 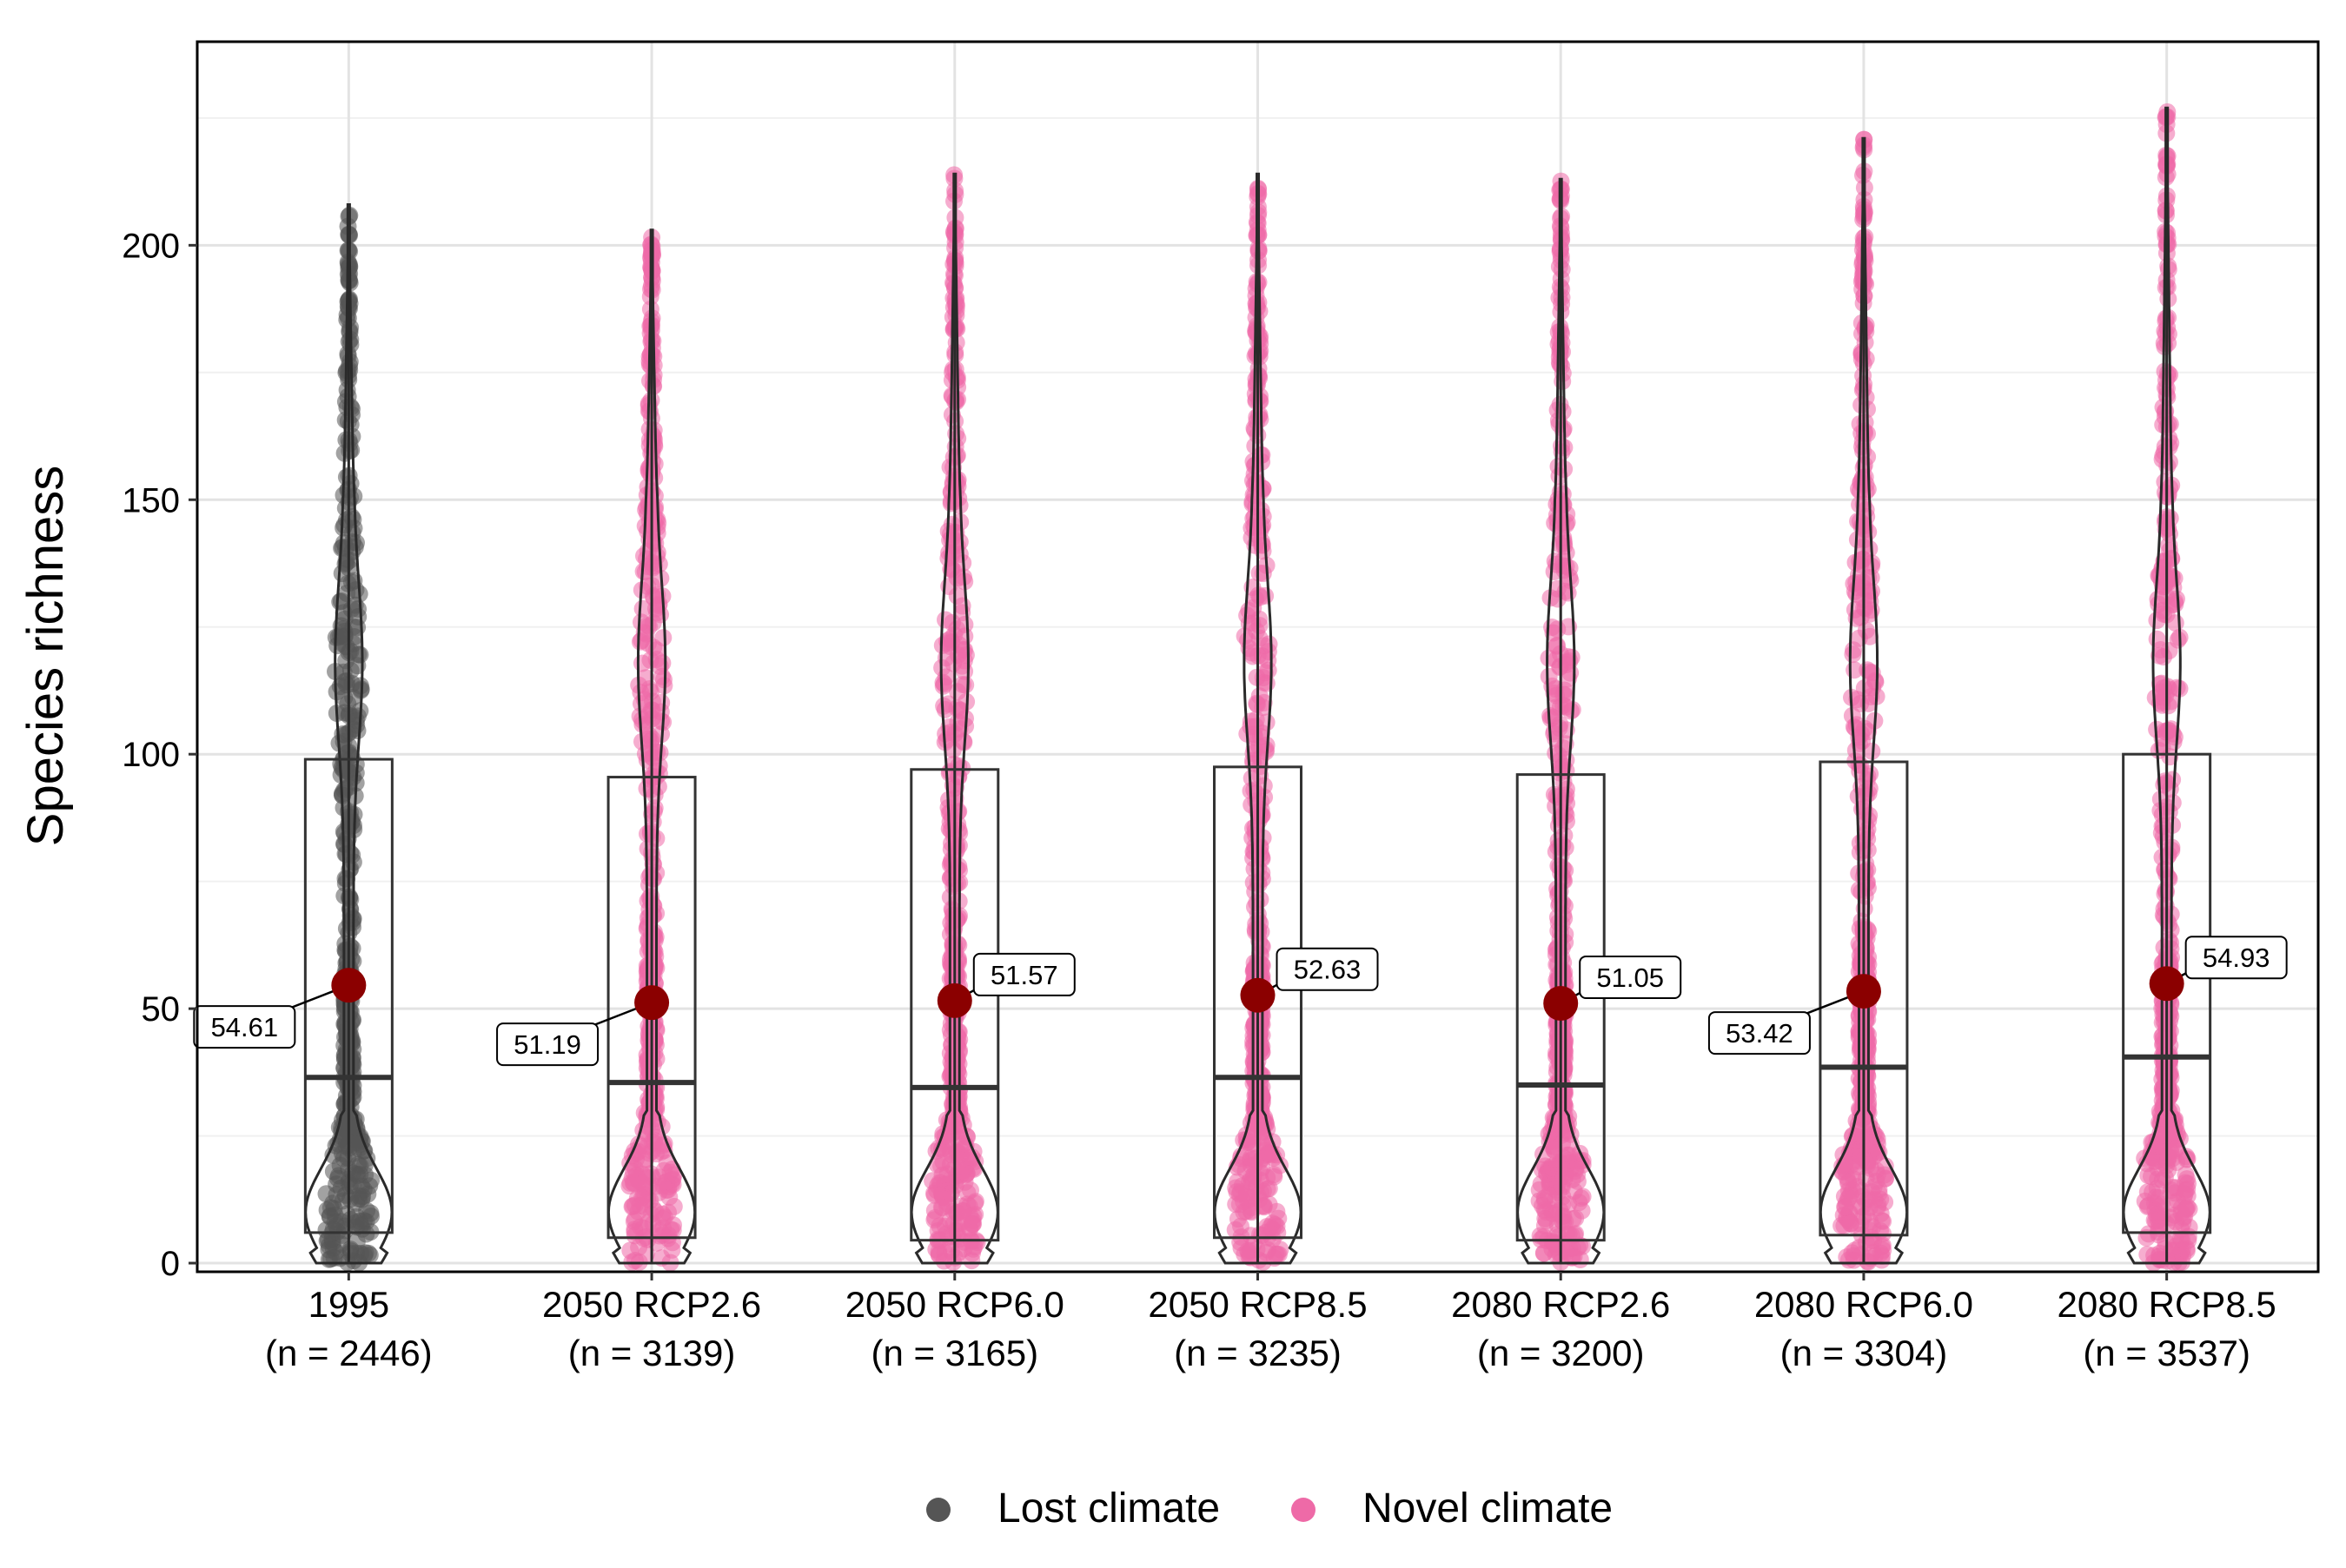 What do you see at coordinates (1328, 970) in the screenshot?
I see `mean-label: 52.63` at bounding box center [1328, 970].